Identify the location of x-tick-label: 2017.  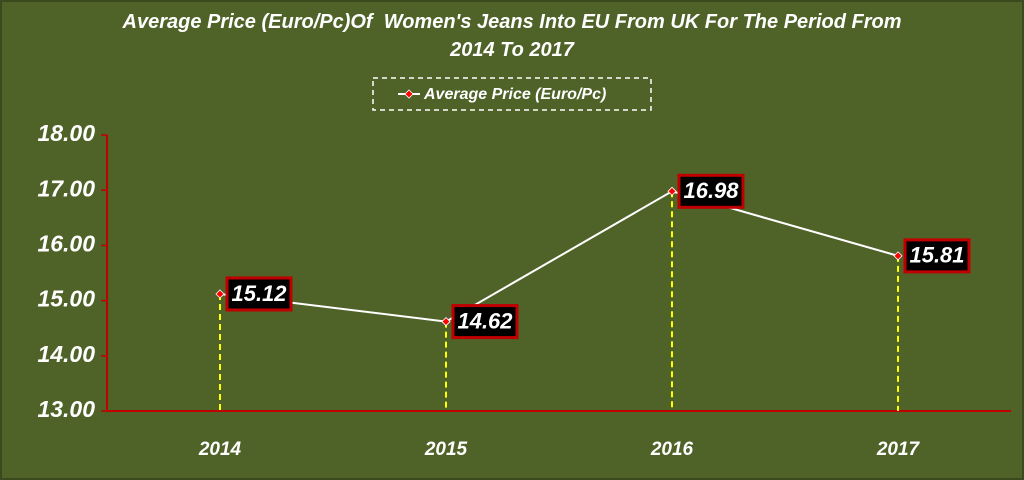
(898, 449).